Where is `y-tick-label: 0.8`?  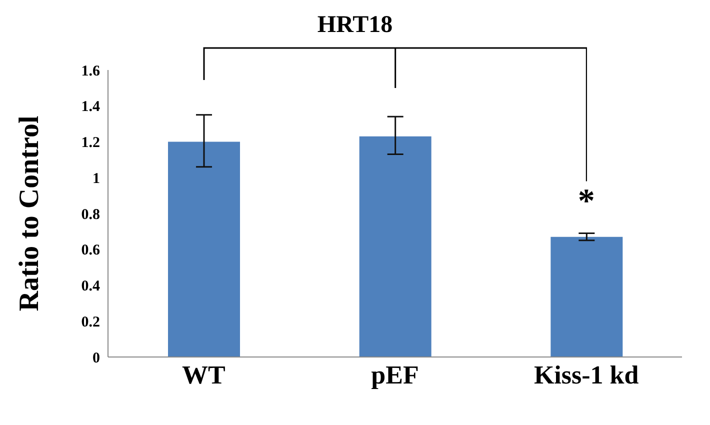 y-tick-label: 0.8 is located at coordinates (90, 214).